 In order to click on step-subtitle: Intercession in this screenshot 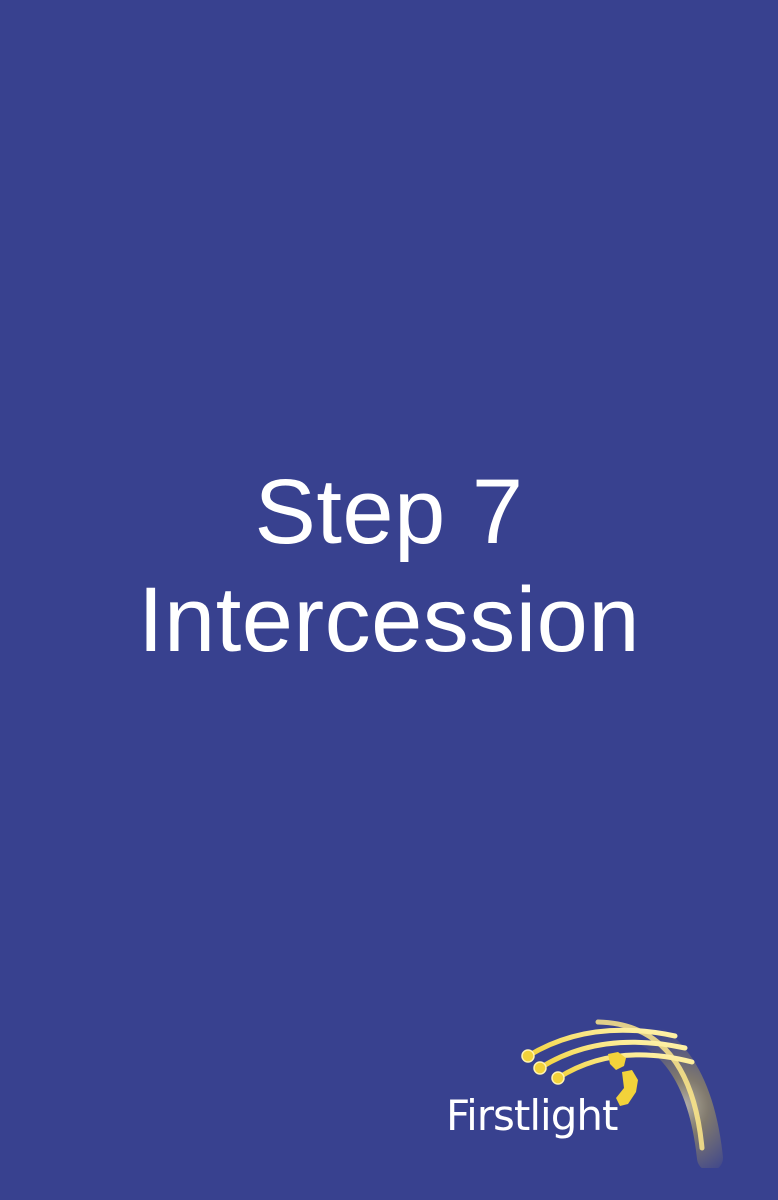, I will do `click(389, 620)`.